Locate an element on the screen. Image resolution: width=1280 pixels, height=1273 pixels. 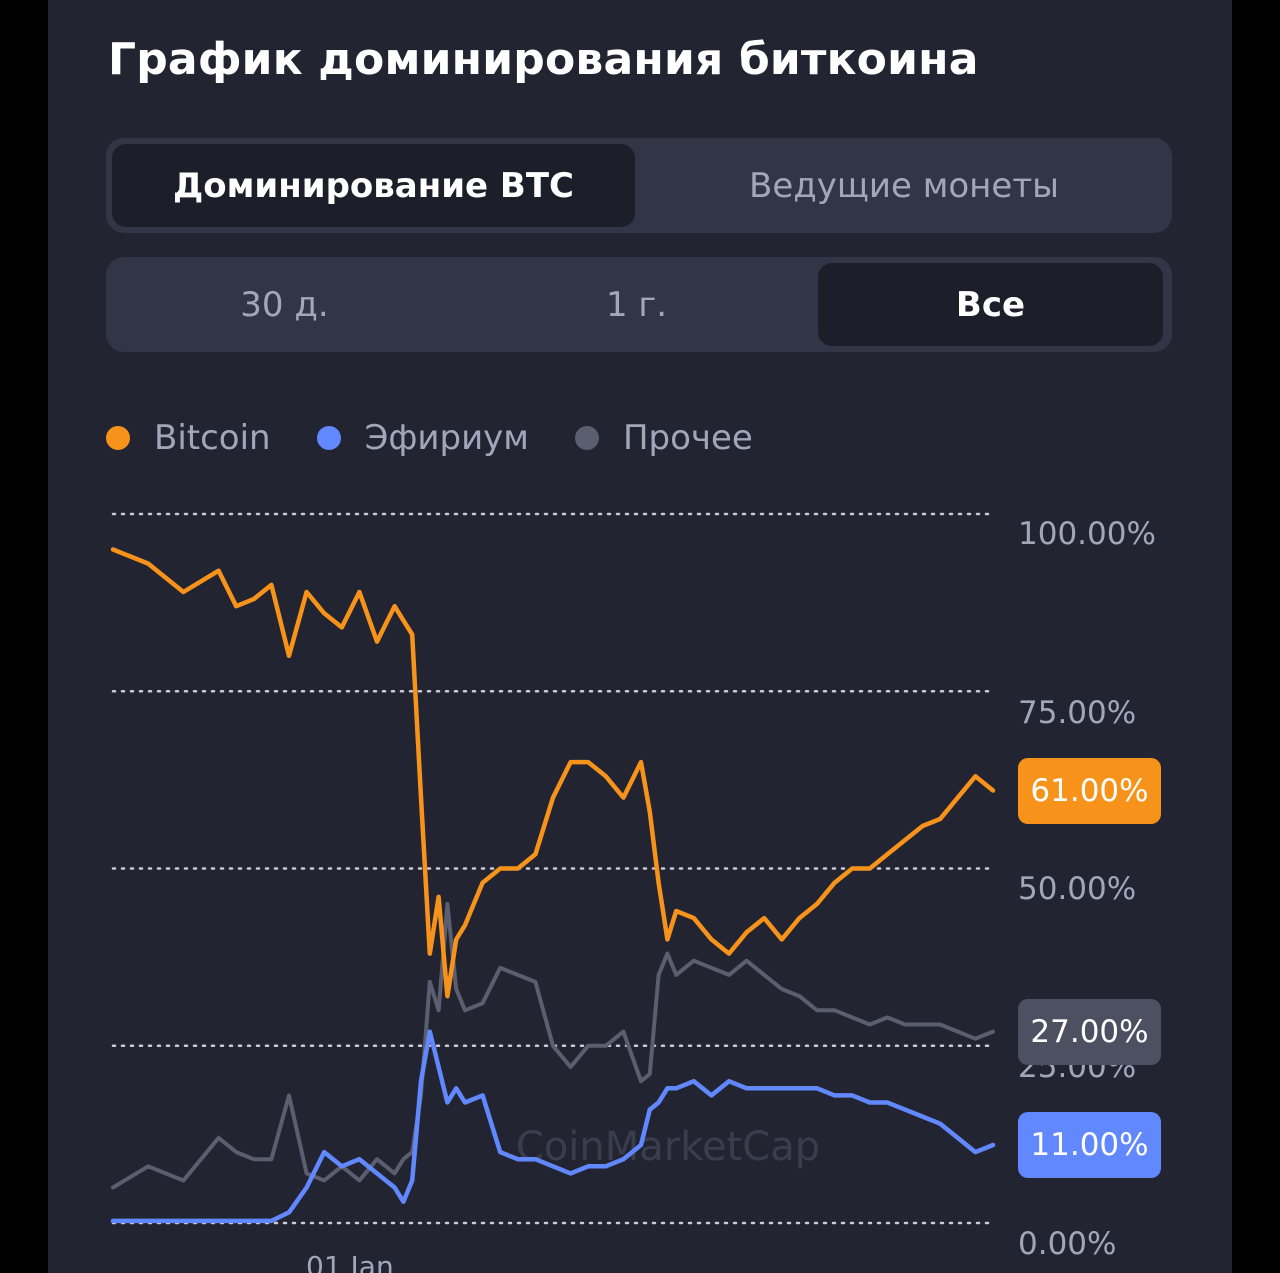
page-title: График доминирования биткоина is located at coordinates (543, 59).